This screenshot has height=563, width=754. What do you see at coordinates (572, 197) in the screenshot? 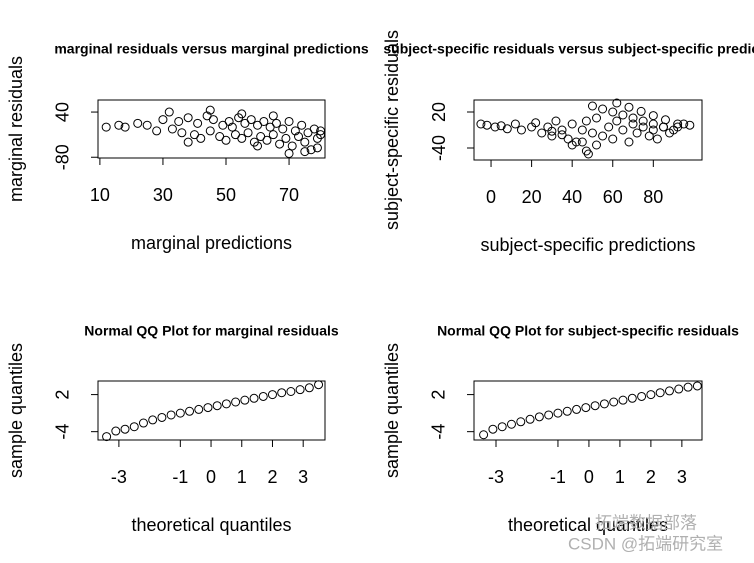
I see `x-tick-label: 40` at bounding box center [572, 197].